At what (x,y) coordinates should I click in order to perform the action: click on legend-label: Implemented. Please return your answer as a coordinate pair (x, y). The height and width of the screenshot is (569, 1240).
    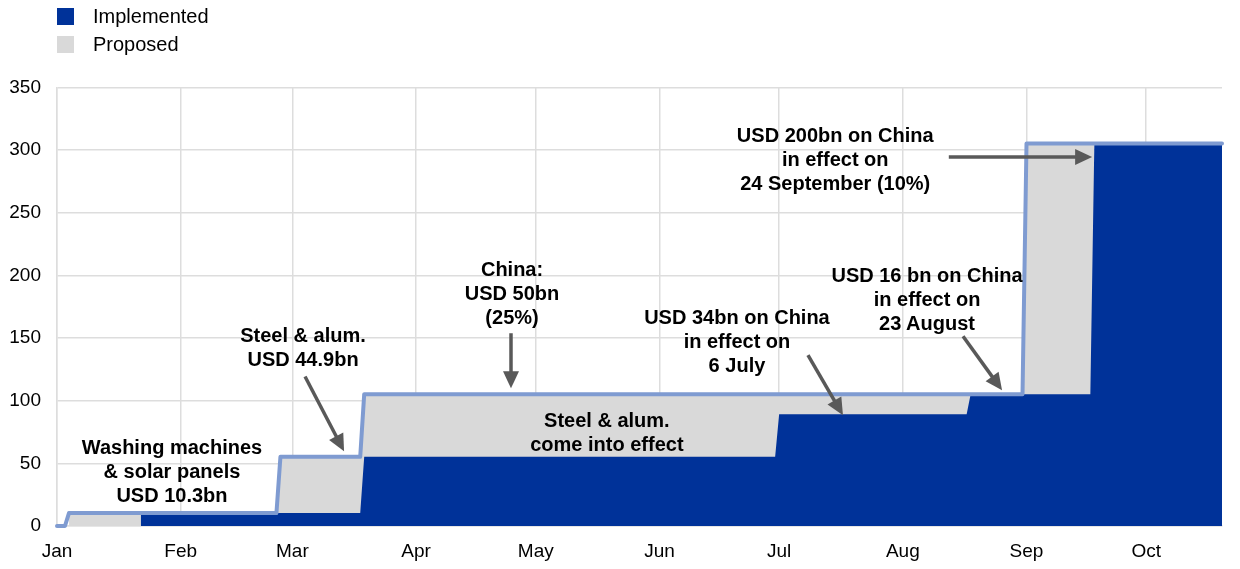
    Looking at the image, I should click on (151, 16).